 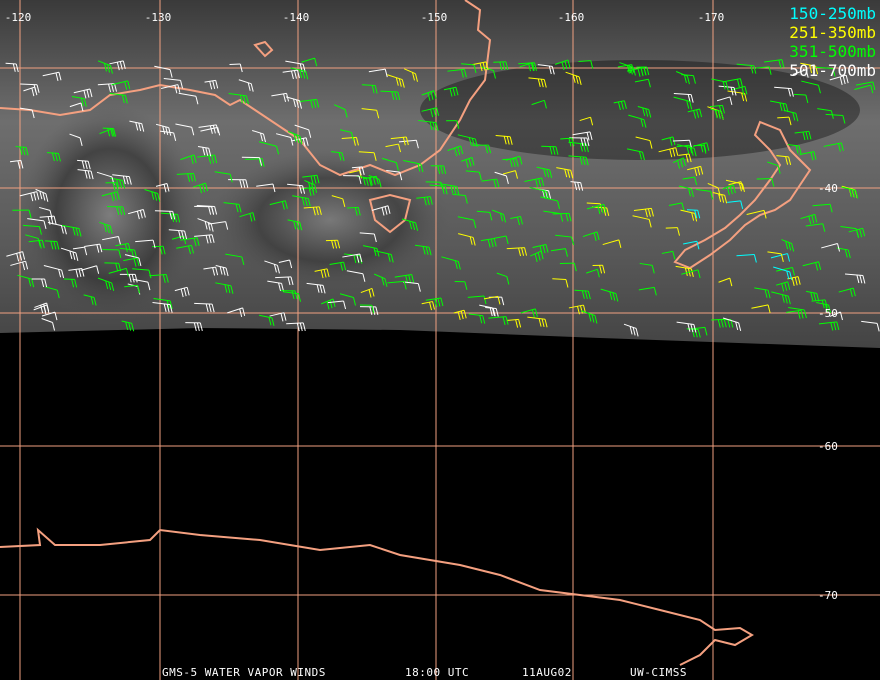 I want to click on latitude-label: -40, so click(x=828, y=188).